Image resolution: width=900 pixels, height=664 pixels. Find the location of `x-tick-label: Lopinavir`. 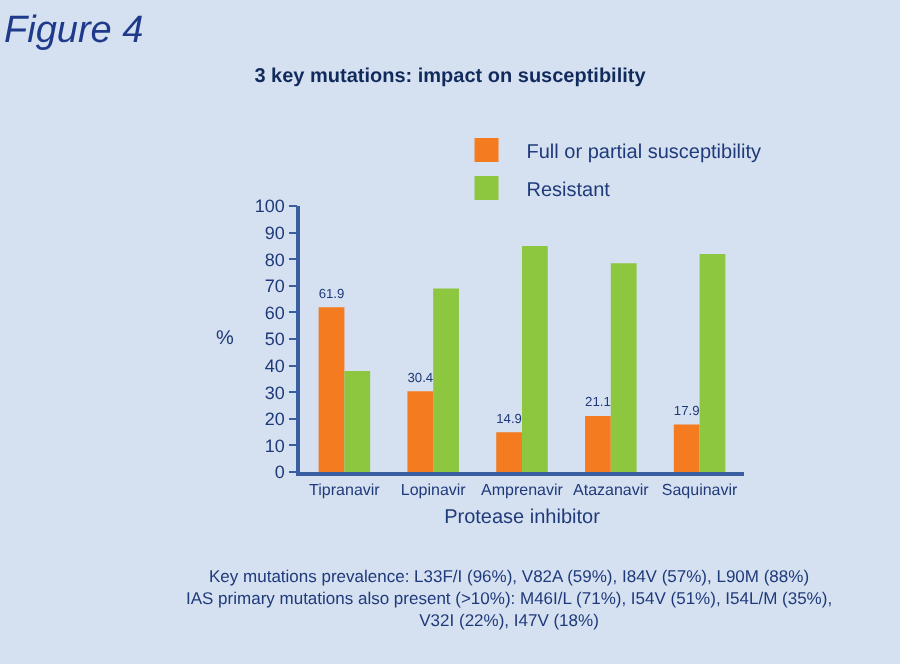

x-tick-label: Lopinavir is located at coordinates (433, 489).